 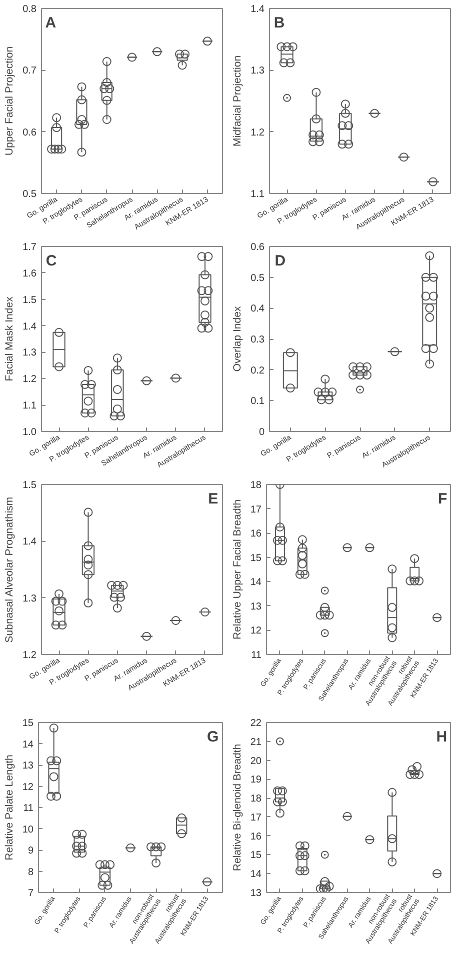 What do you see at coordinates (10, 569) in the screenshot?
I see `y-axis-title: Subnasal Alveolar Prognathism` at bounding box center [10, 569].